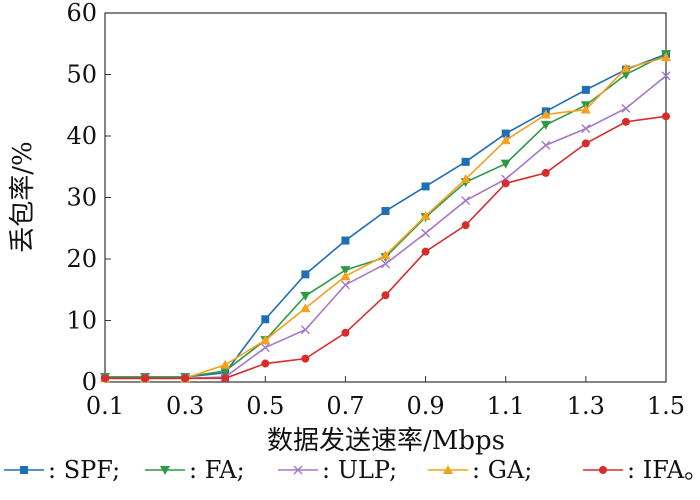 Image resolution: width=700 pixels, height=500 pixels. What do you see at coordinates (185, 406) in the screenshot?
I see `x-tick-label: 0.3` at bounding box center [185, 406].